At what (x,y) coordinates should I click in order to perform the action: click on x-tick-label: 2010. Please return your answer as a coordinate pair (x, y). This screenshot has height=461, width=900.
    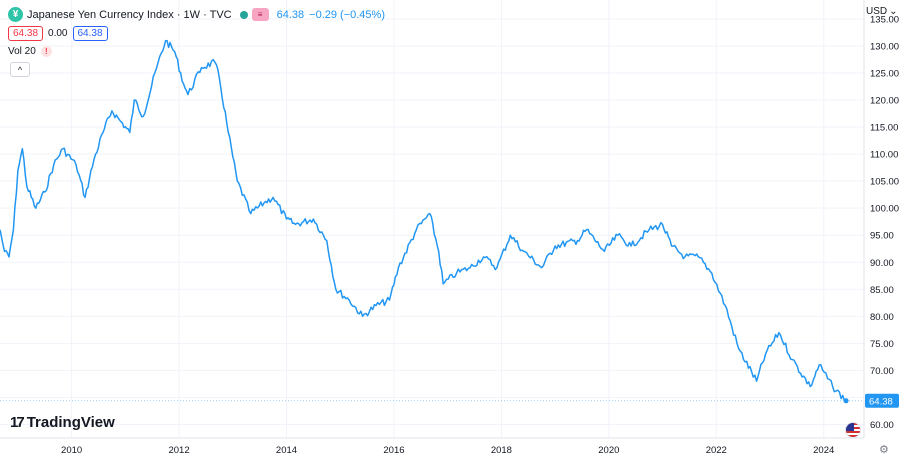
    Looking at the image, I should click on (71, 450).